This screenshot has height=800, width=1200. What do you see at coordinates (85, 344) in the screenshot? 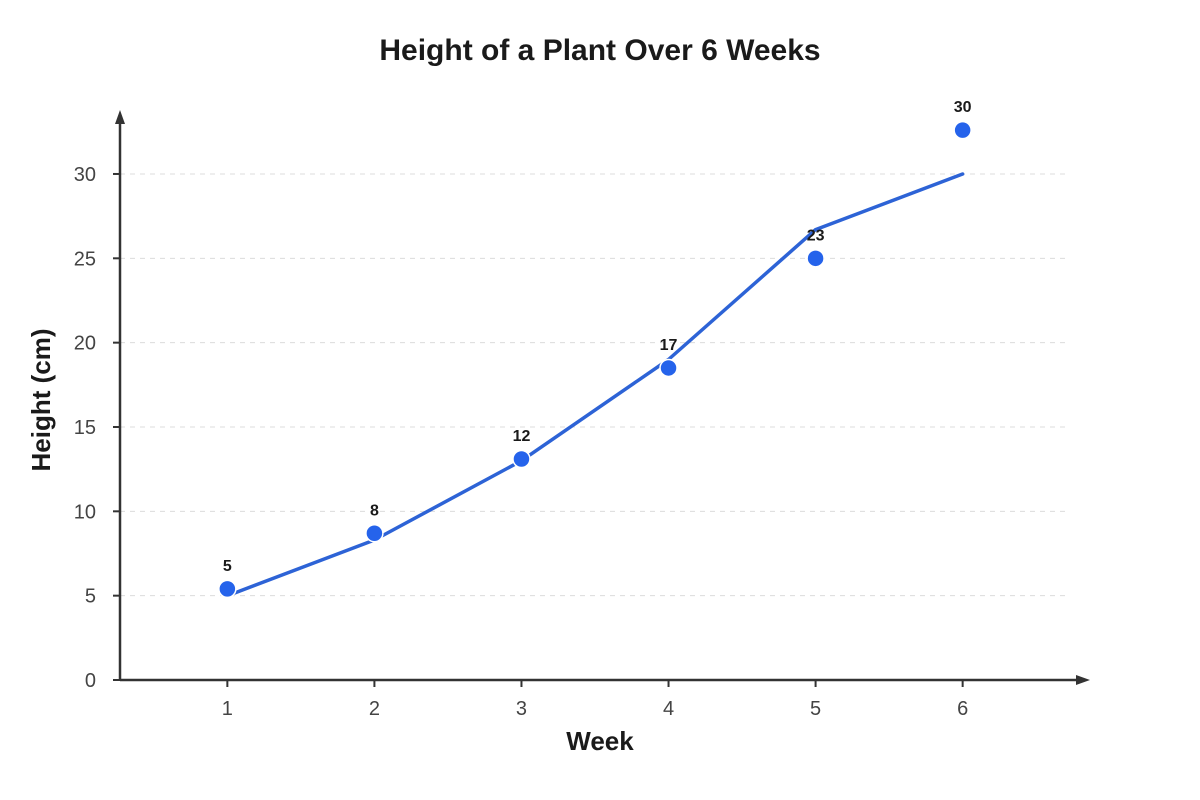
I see `y-tick-label: 20` at bounding box center [85, 344].